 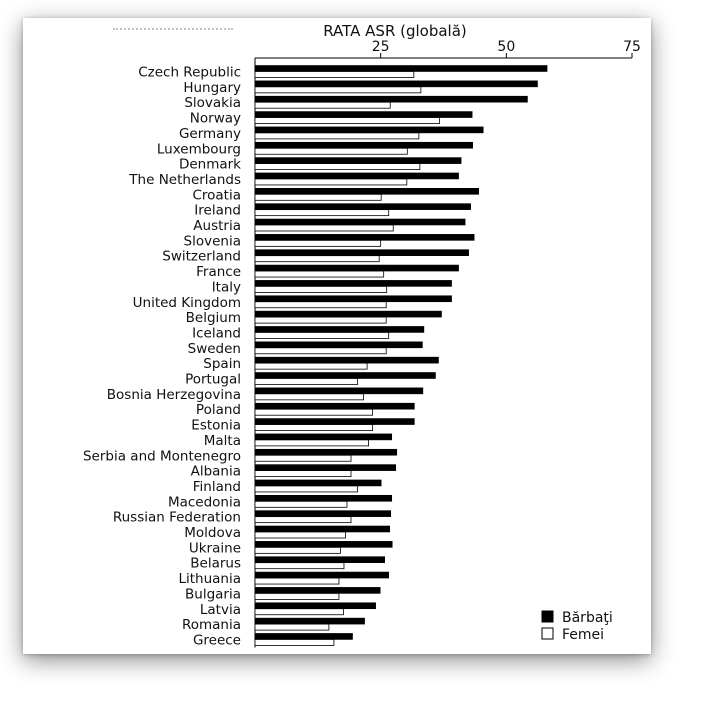 What do you see at coordinates (216, 472) in the screenshot?
I see `category-label: Albania` at bounding box center [216, 472].